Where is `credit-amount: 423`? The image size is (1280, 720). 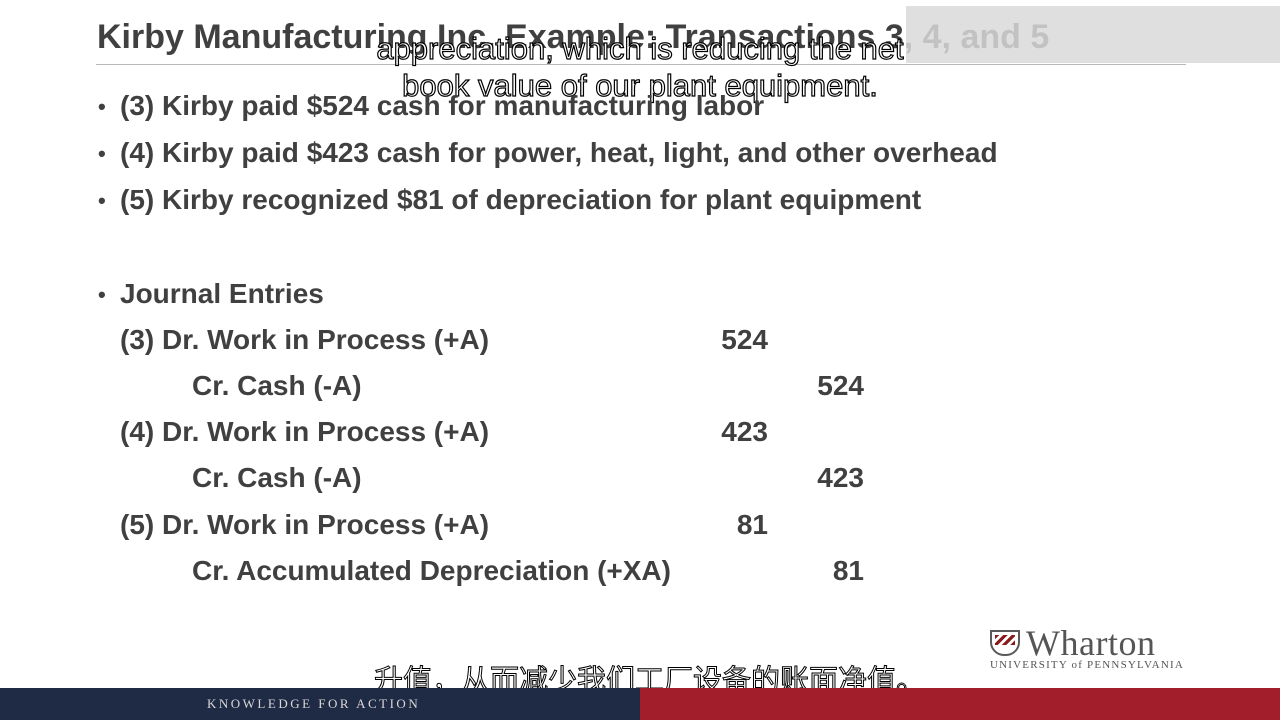
credit-amount: 423 is located at coordinates (840, 477).